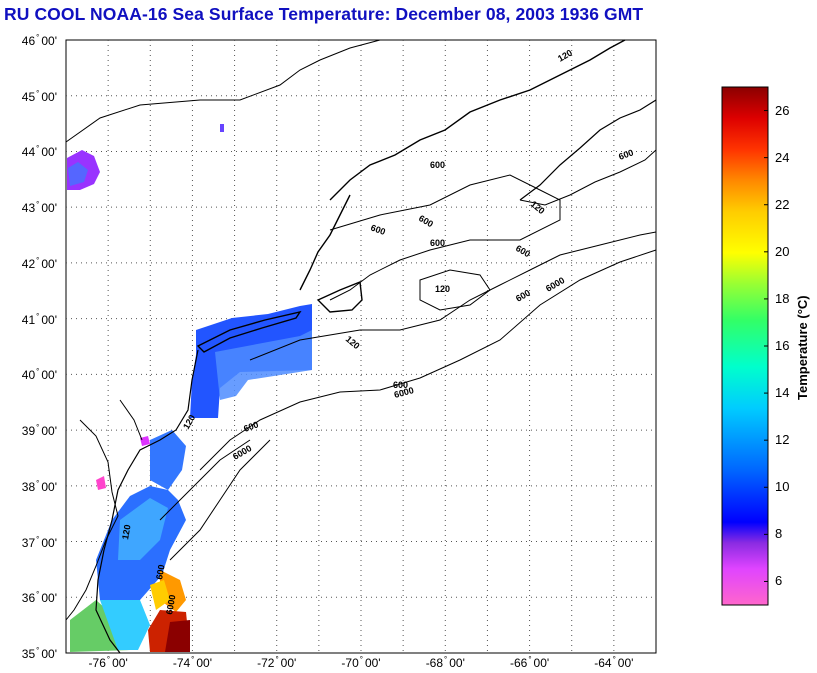  I want to click on latitude-label: 40° 00', so click(39, 375).